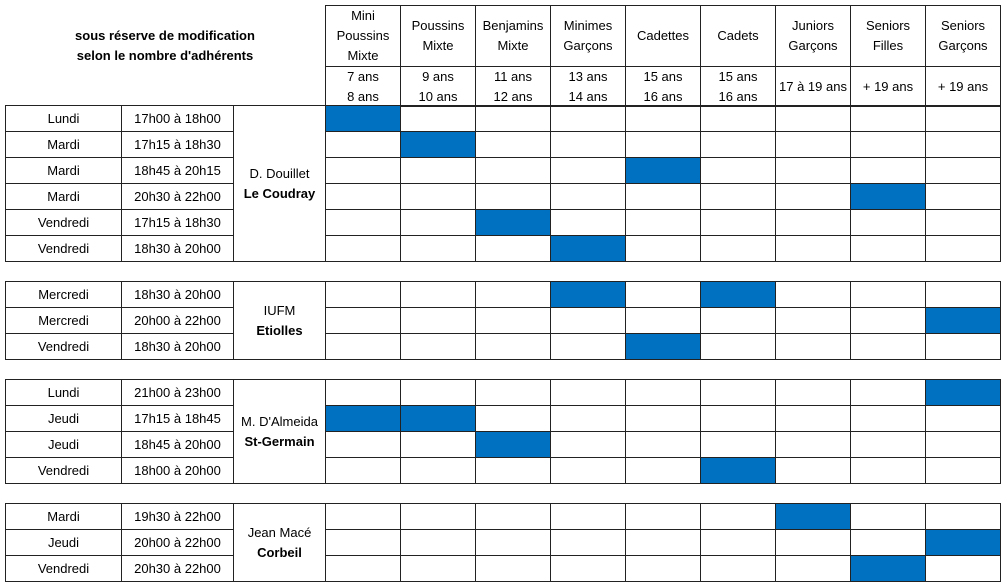 This screenshot has width=1005, height=586. What do you see at coordinates (513, 76) in the screenshot?
I see `age-line: 11 ans` at bounding box center [513, 76].